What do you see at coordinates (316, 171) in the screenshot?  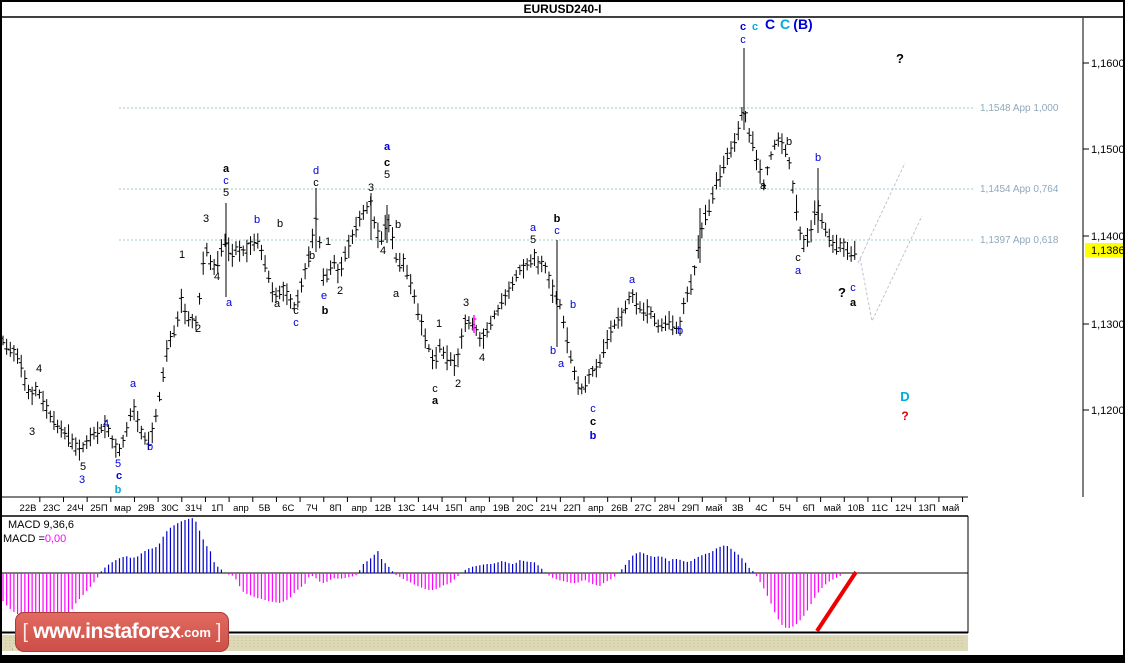 I see `wave-label: d` at bounding box center [316, 171].